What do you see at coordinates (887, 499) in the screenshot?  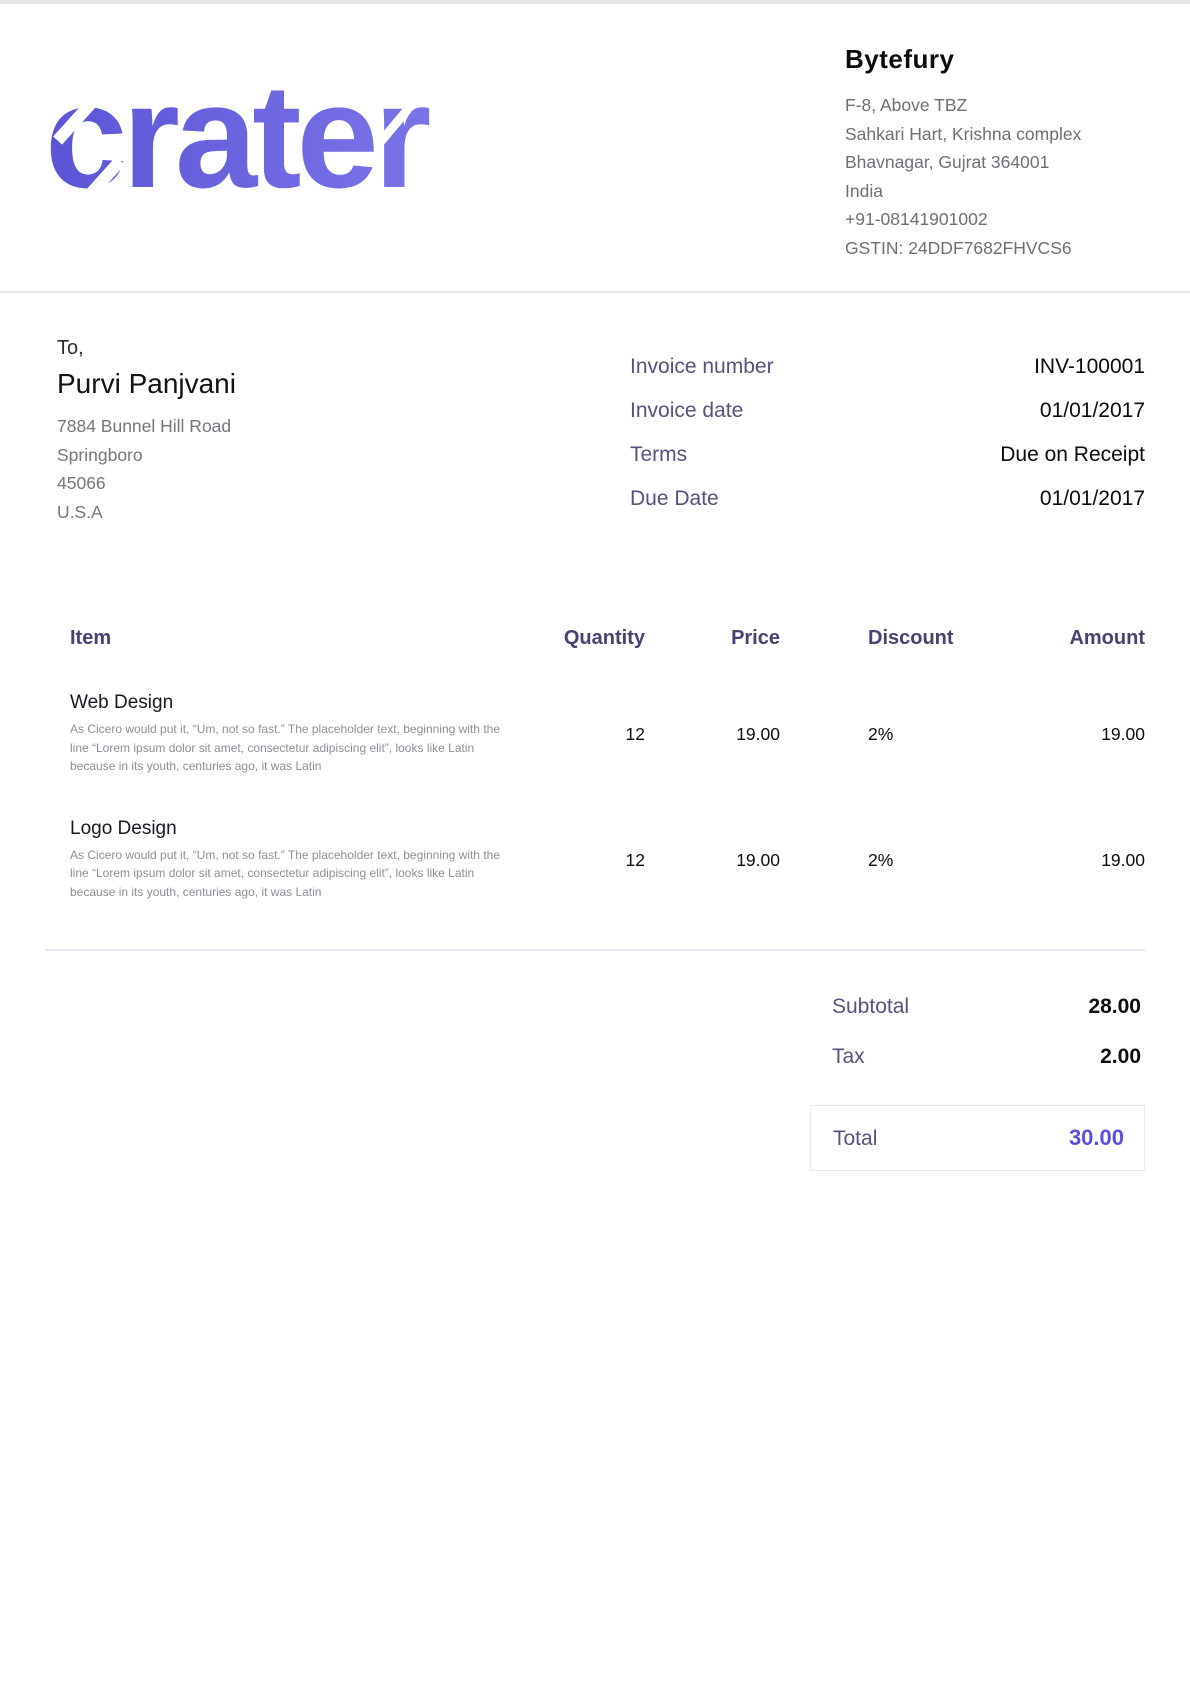 I see `meta-row-due-date: Due Date 01/01/2017` at bounding box center [887, 499].